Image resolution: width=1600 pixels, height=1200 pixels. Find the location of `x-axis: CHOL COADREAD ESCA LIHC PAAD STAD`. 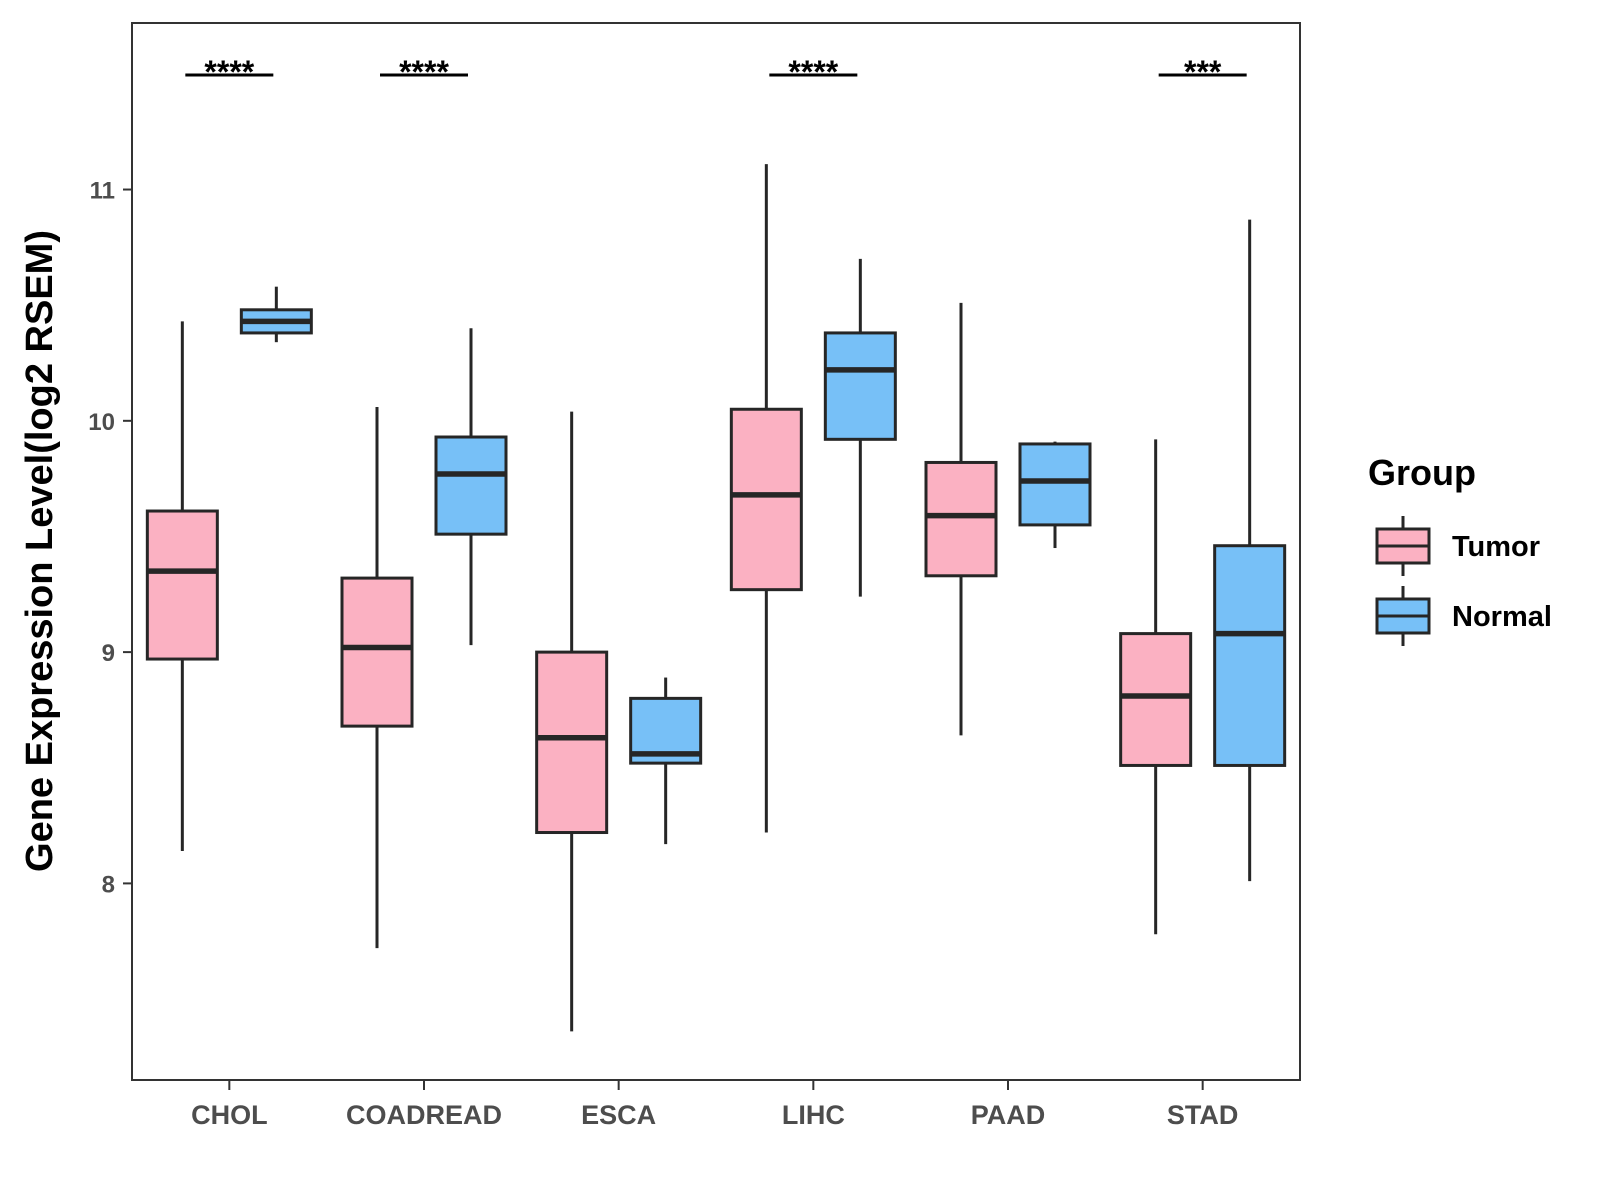

x-axis: CHOL COADREAD ESCA LIHC PAAD STAD is located at coordinates (714, 1105).